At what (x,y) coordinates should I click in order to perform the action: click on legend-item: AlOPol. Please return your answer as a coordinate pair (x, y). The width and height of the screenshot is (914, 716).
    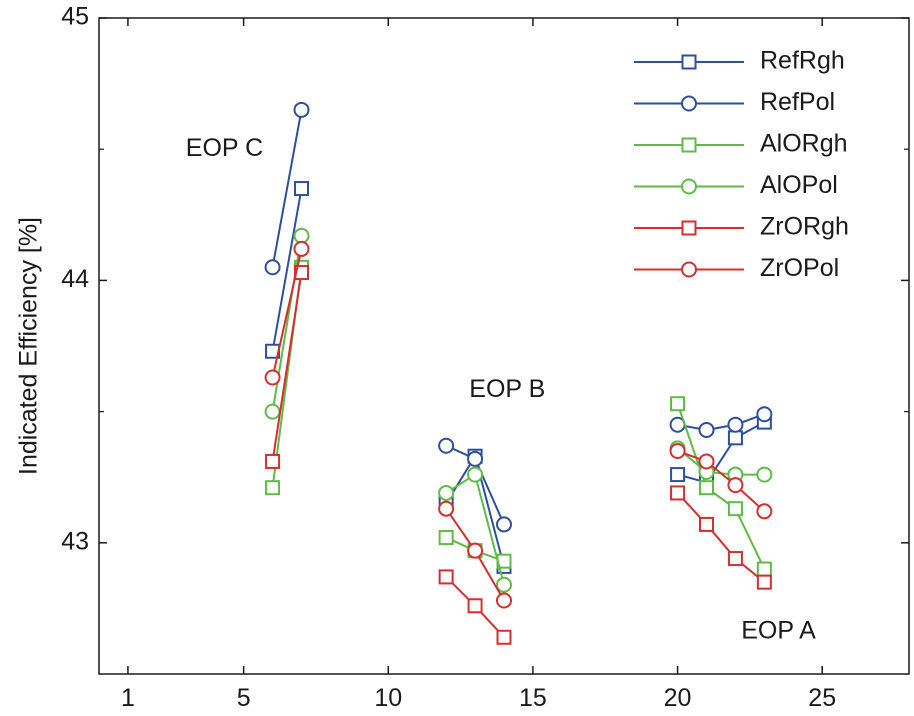
    Looking at the image, I should click on (736, 185).